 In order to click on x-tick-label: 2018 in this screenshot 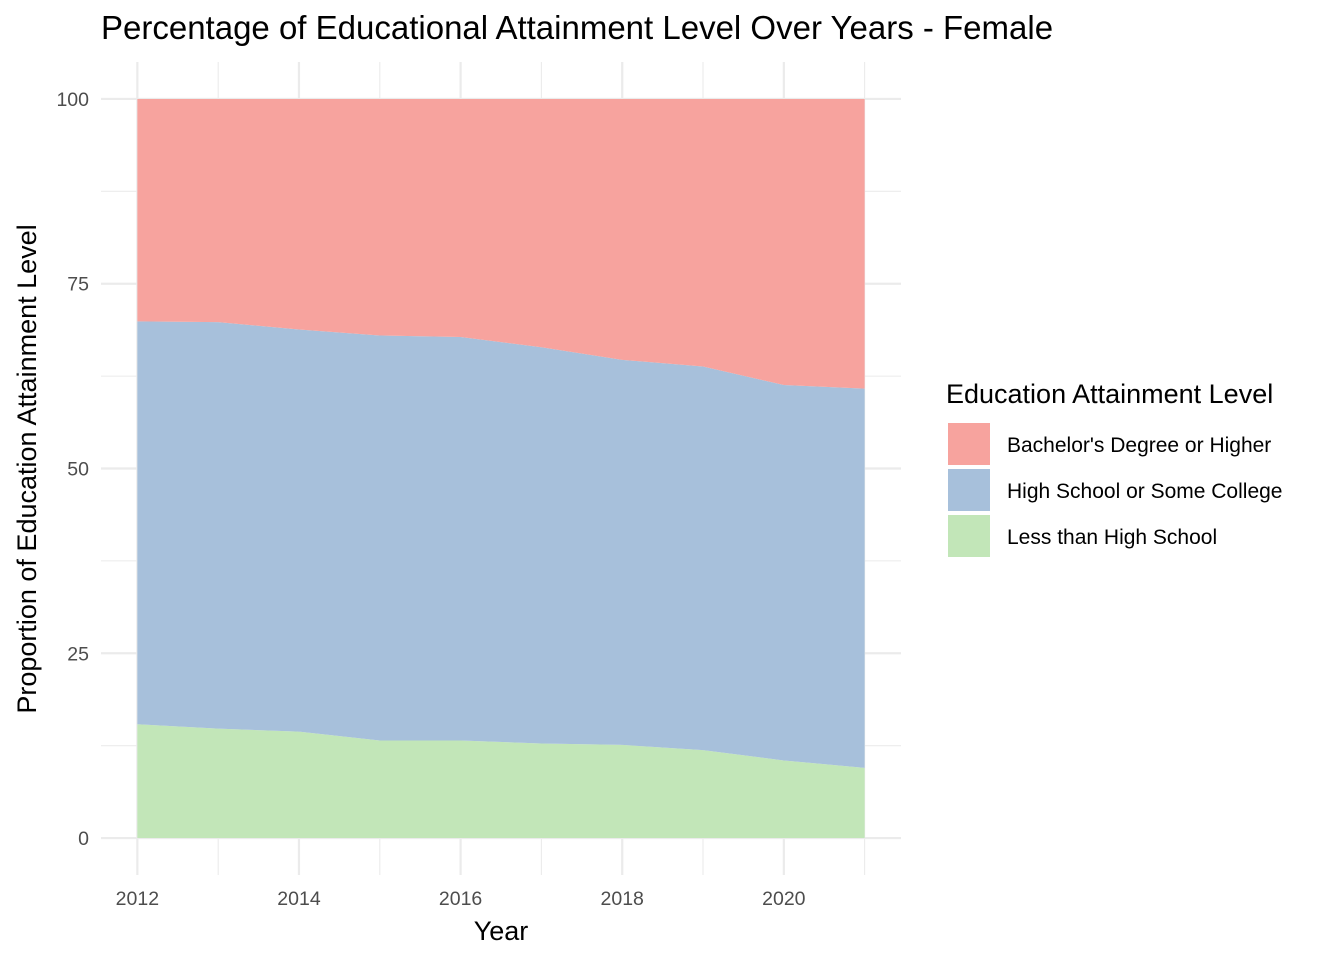, I will do `click(622, 899)`.